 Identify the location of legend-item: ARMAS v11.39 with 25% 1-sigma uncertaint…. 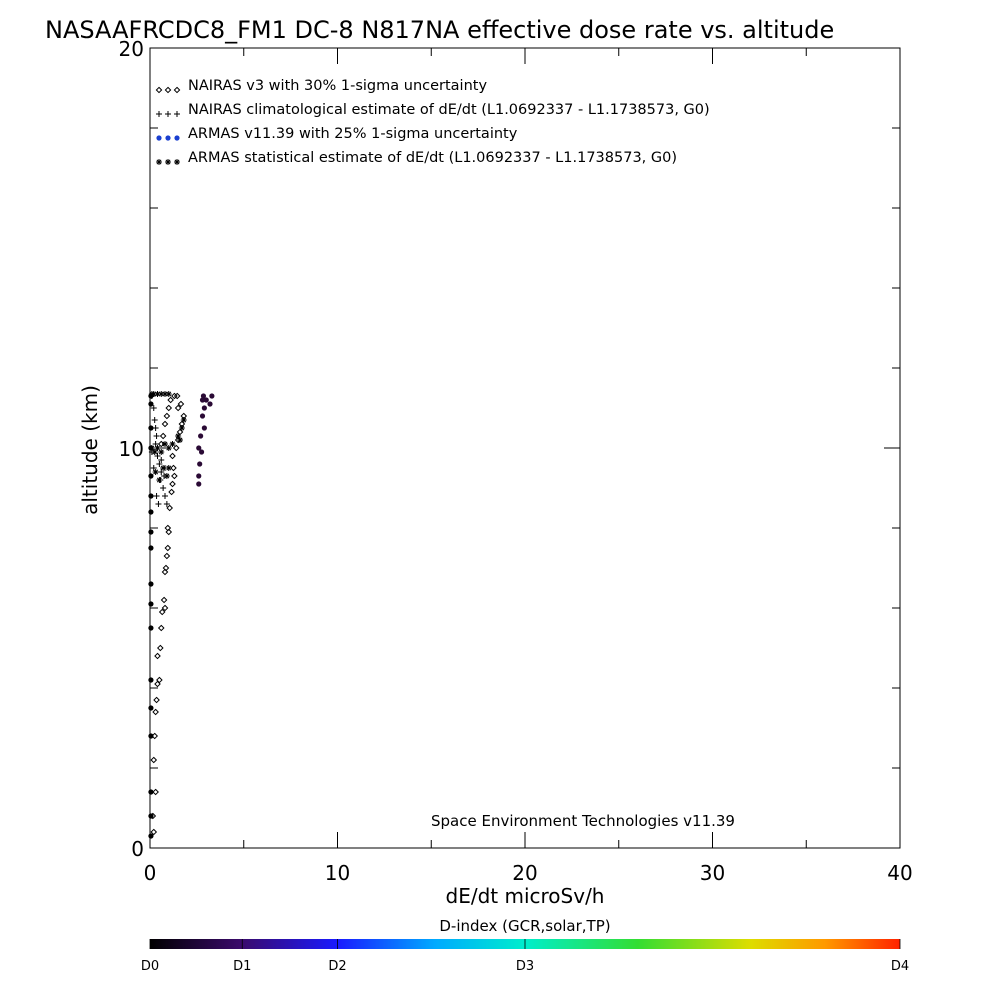
(337, 134).